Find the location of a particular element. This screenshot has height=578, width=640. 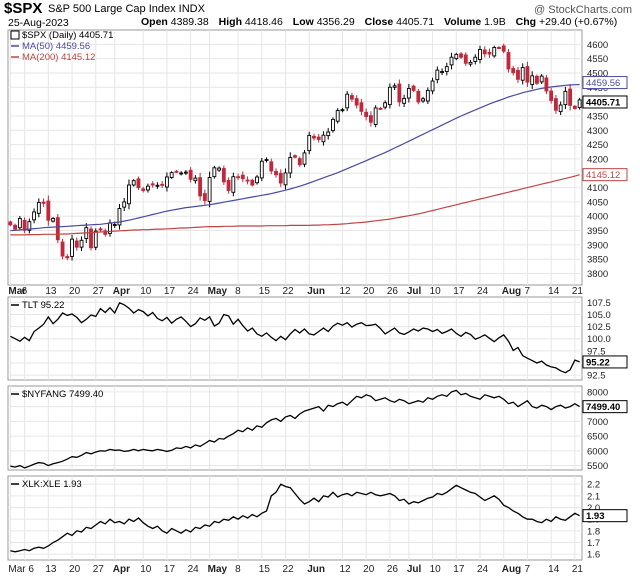

chg-value: +29.40 (+0.67%) is located at coordinates (578, 22).